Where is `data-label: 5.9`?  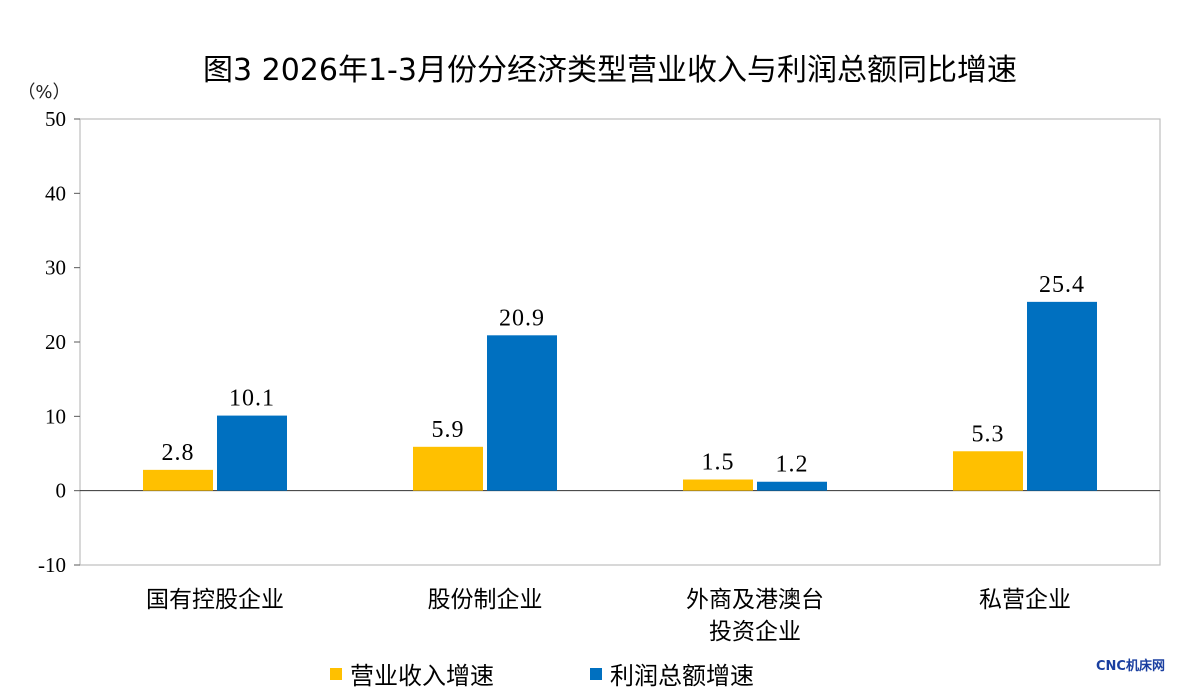
data-label: 5.9 is located at coordinates (448, 430).